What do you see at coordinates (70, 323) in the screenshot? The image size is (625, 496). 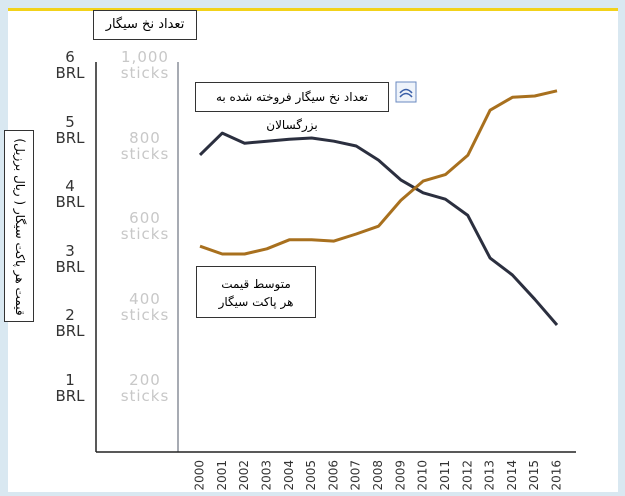 I see `y-tick-label: 2 BRL` at bounding box center [70, 323].